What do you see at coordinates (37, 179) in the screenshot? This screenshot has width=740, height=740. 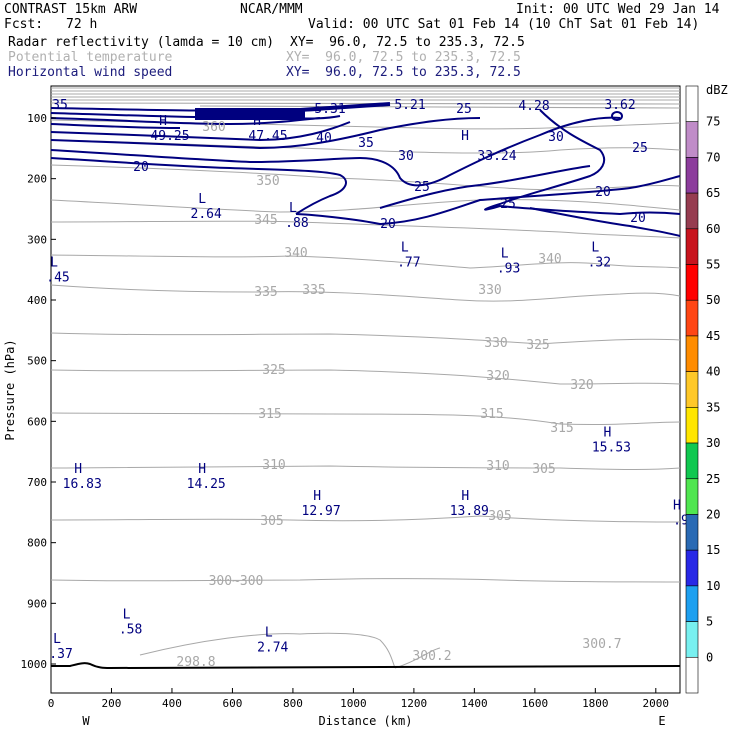 I see `y-tick-label: 200` at bounding box center [37, 179].